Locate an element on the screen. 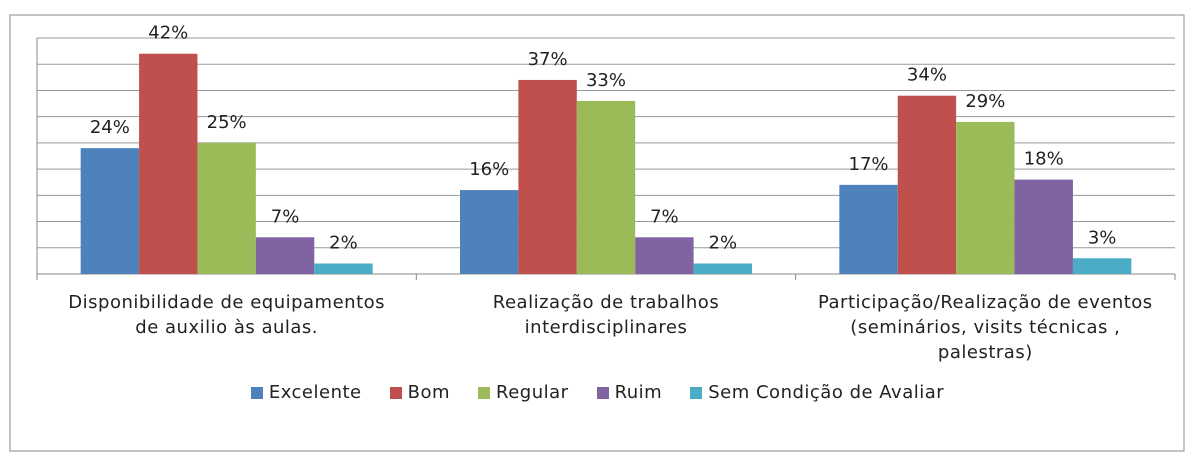  legend-label: Bom is located at coordinates (429, 392).